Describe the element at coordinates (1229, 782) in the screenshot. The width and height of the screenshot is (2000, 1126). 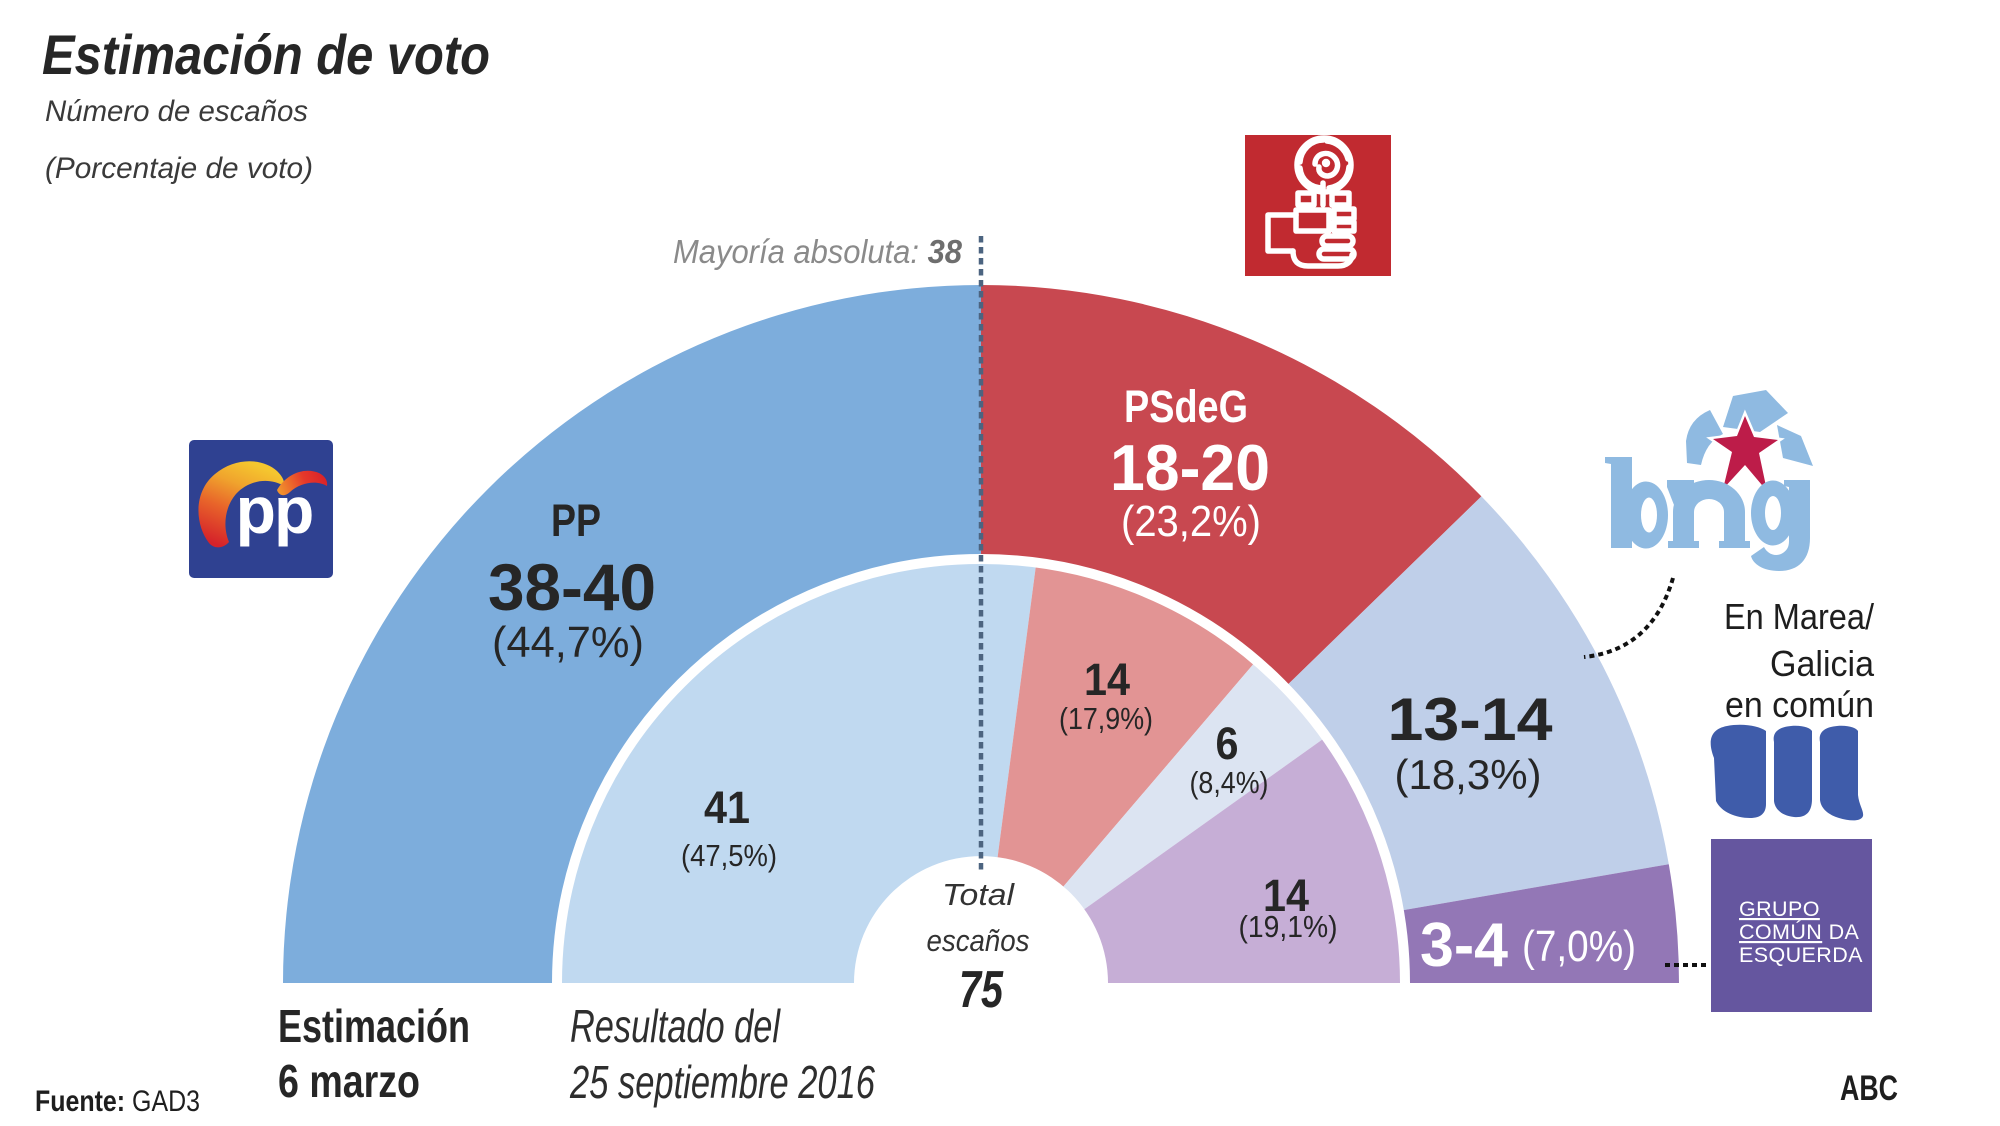
I see `svg-text: (8,4%)` at that location.